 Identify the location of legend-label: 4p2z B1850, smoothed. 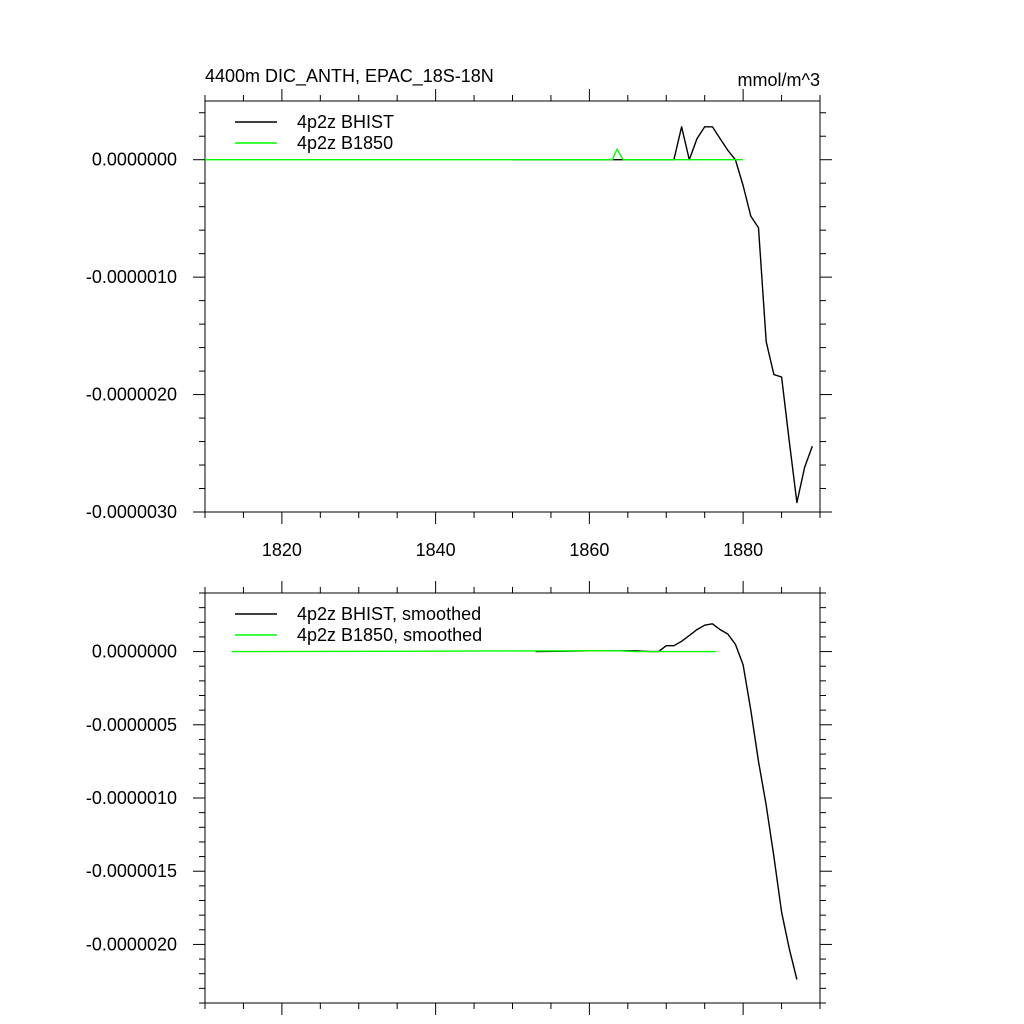
(389, 635).